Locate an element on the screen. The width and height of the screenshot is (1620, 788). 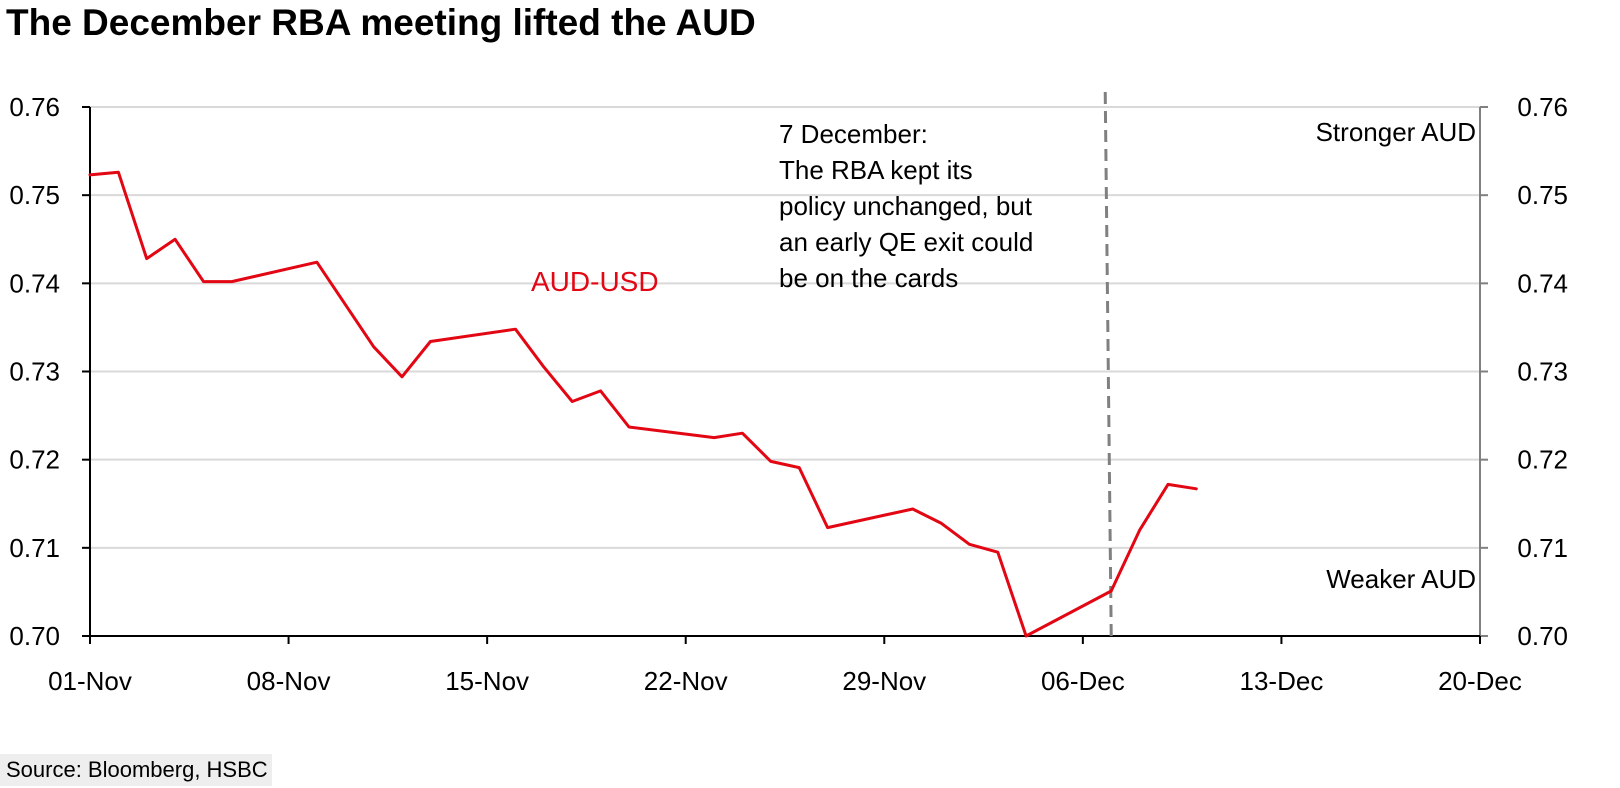
x-tick-label: 01-Nov is located at coordinates (90, 681).